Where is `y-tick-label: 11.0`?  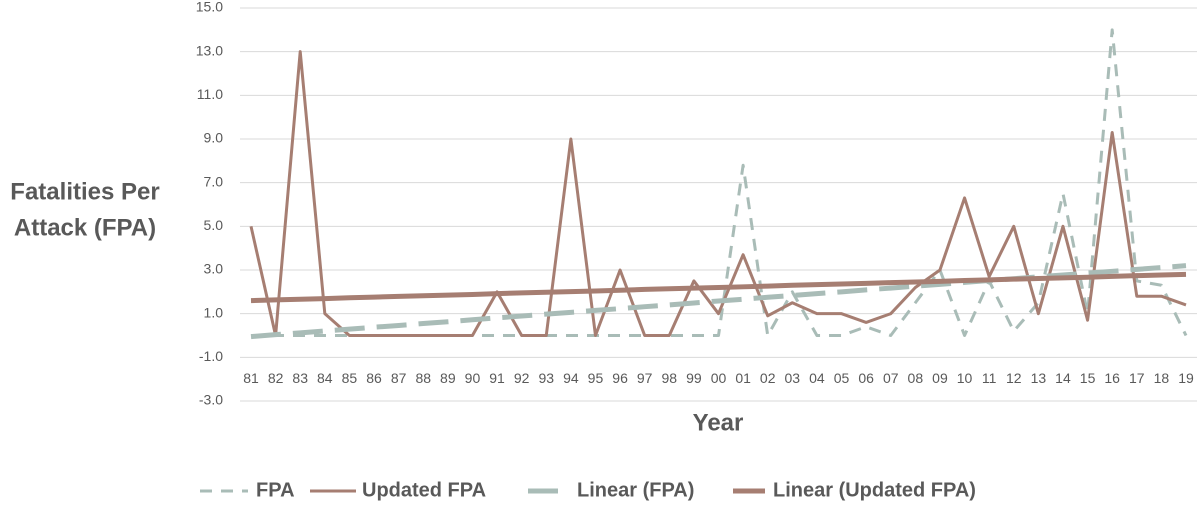 y-tick-label: 11.0 is located at coordinates (210, 94).